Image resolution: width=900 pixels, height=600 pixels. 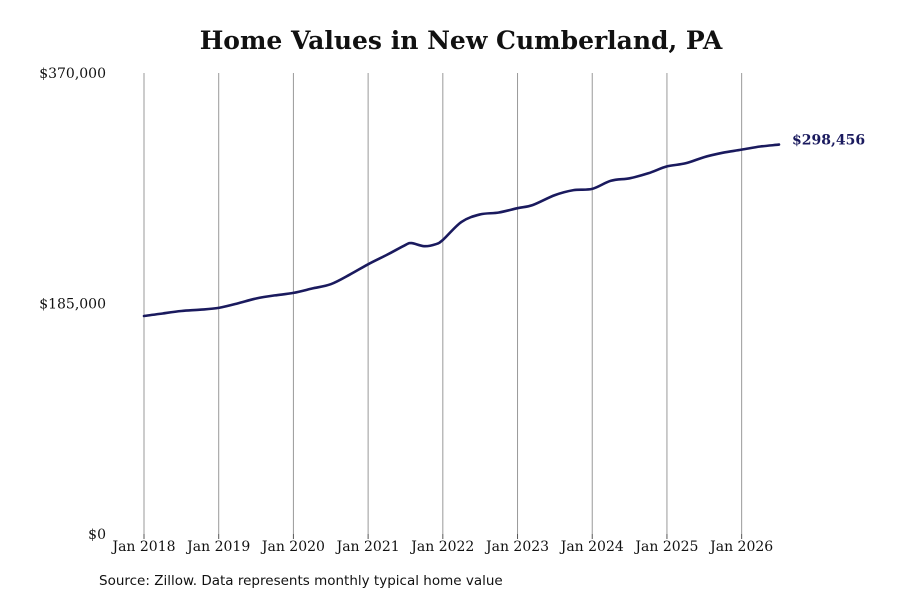 I want to click on y-tick-label: $185,000, so click(x=72, y=305).